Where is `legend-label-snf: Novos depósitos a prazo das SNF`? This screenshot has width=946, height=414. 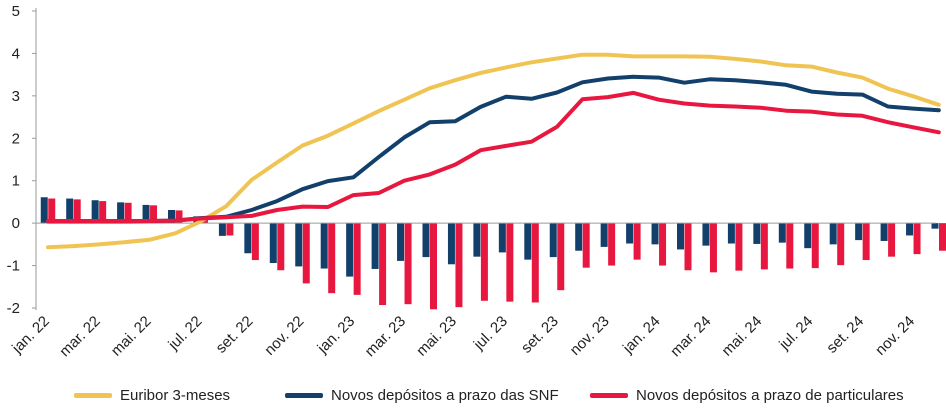 legend-label-snf: Novos depósitos a prazo das SNF is located at coordinates (445, 395).